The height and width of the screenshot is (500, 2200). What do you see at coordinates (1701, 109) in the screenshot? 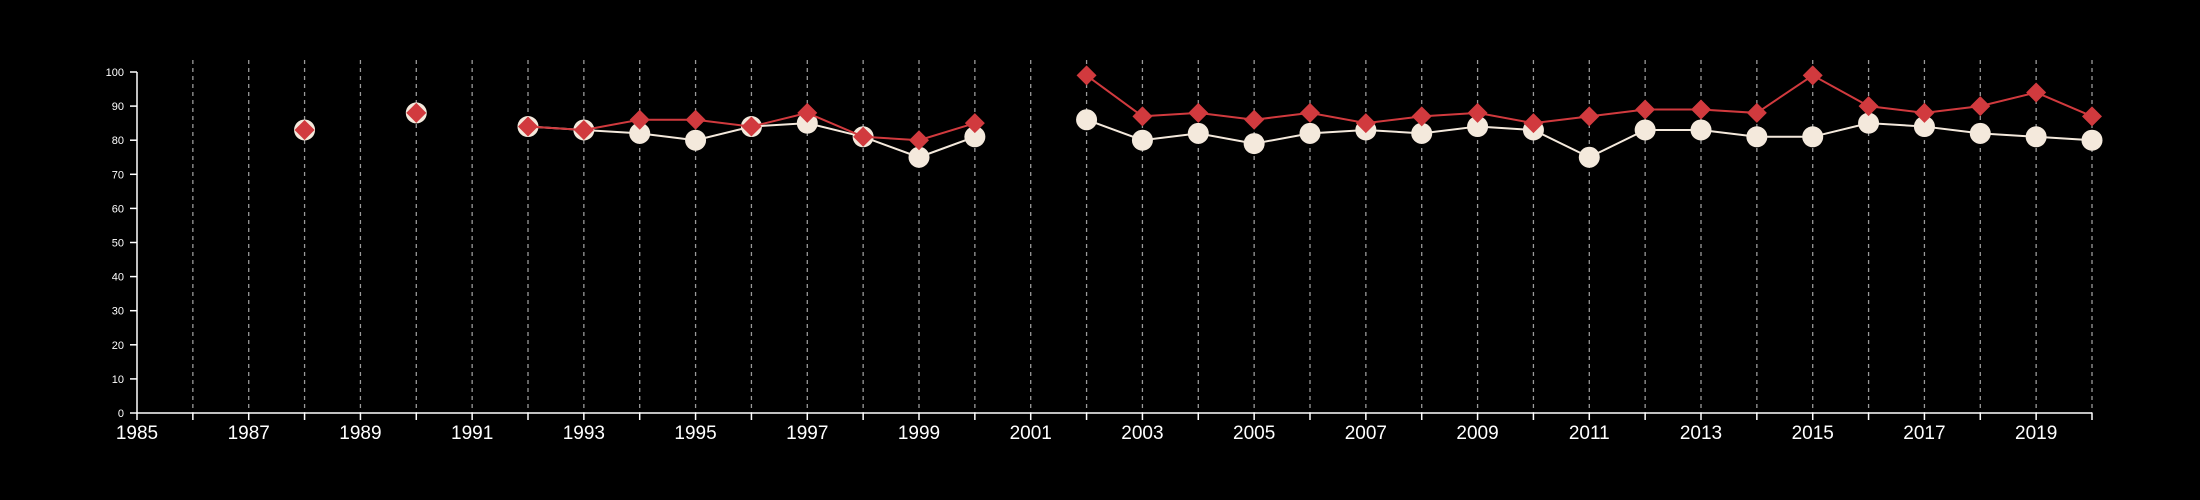
I see `data-point-diamond-2013` at bounding box center [1701, 109].